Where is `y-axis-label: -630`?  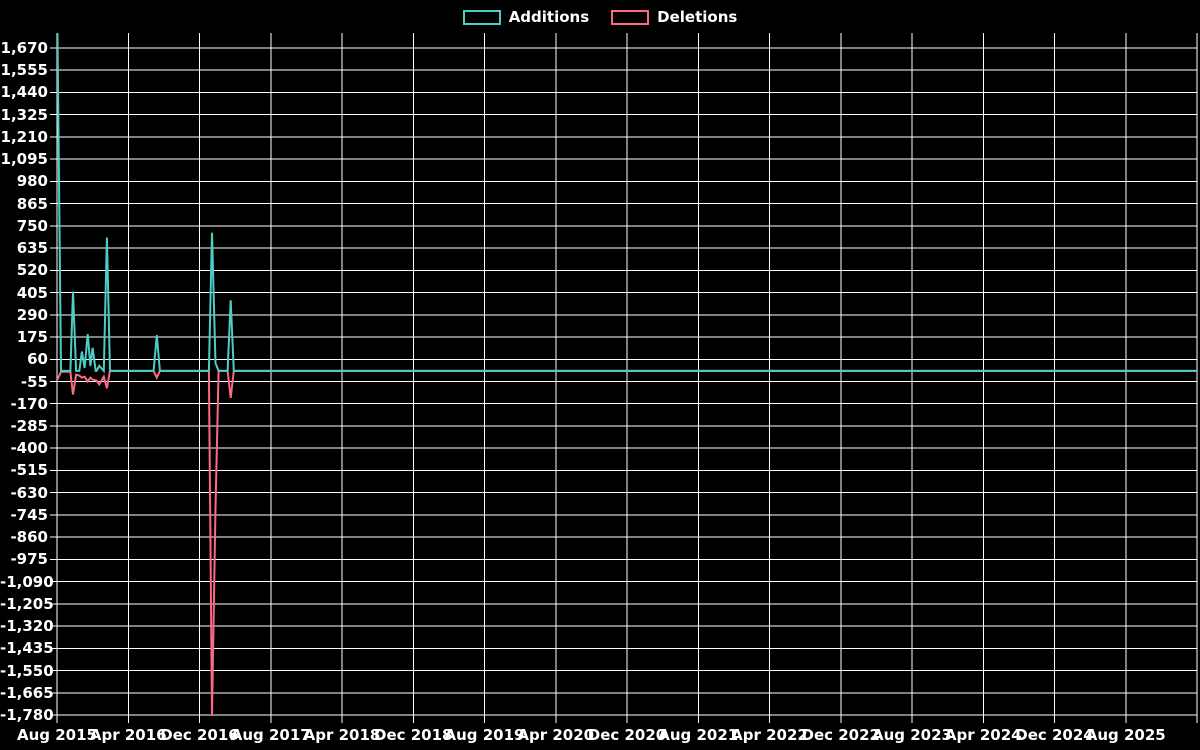
y-axis-label: -630 is located at coordinates (29, 492).